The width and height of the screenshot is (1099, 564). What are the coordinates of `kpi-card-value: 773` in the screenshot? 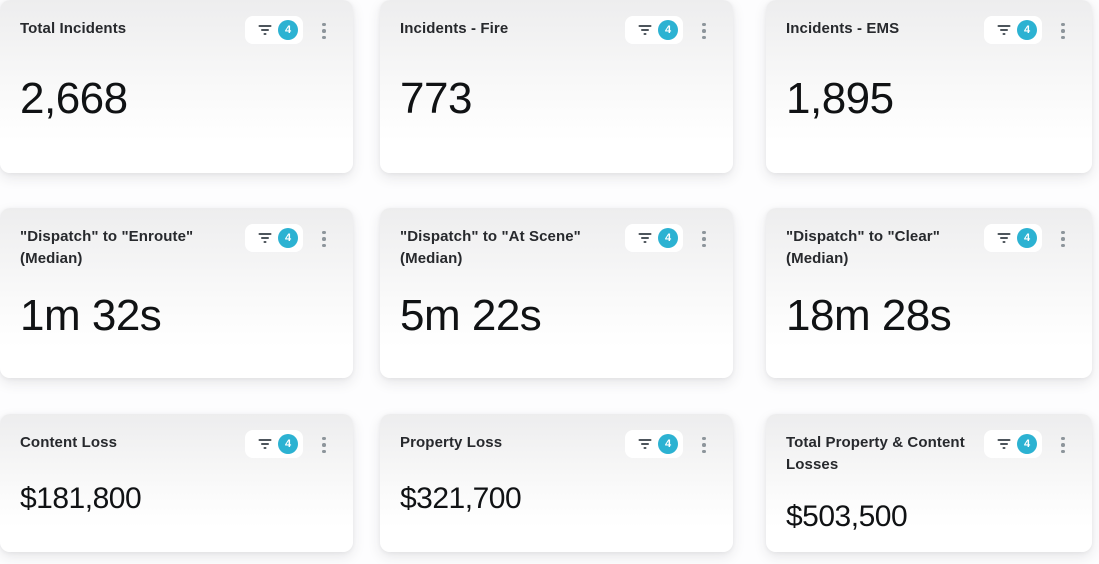 It's located at (436, 98).